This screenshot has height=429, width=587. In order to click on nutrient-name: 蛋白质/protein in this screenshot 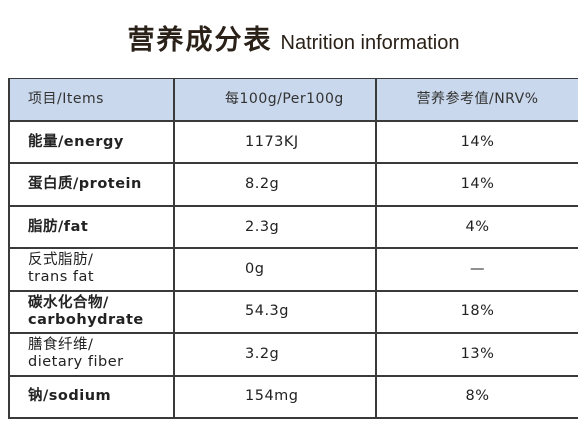, I will do `click(90, 184)`.